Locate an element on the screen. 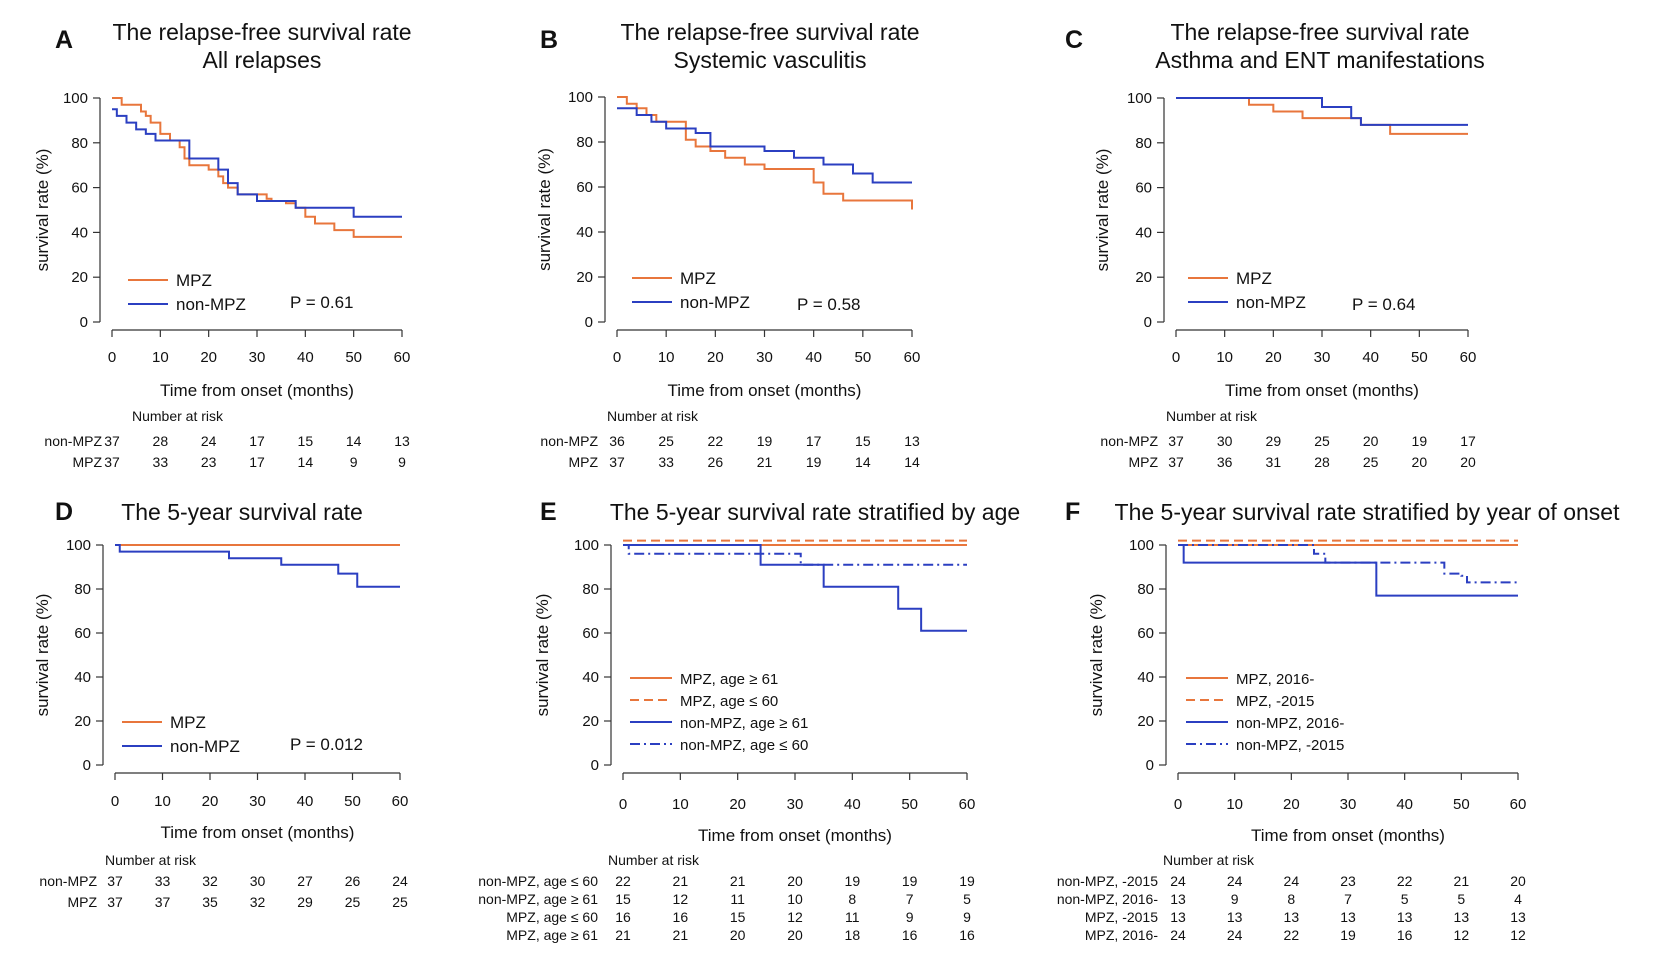  risk-value: 29 is located at coordinates (305, 902).